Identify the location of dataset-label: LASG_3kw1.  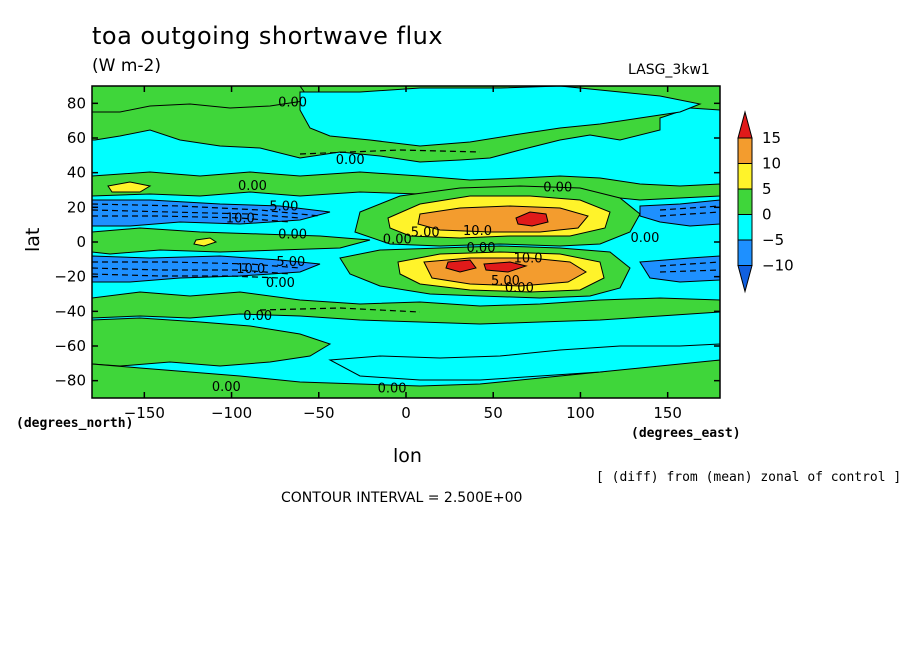
(669, 70).